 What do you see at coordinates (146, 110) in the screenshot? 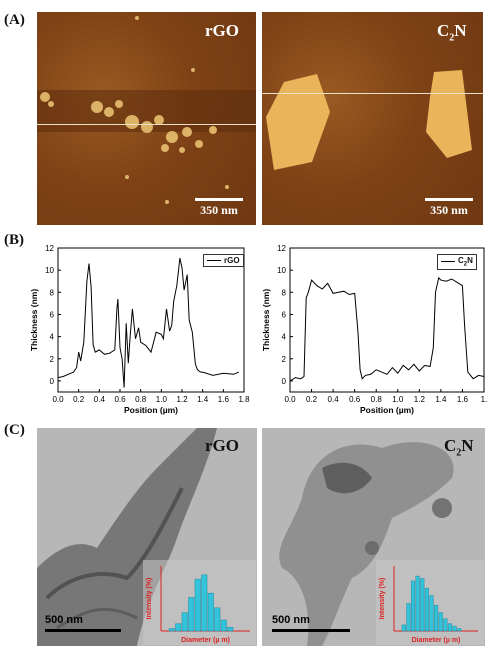
I see `rgo-afm-flakes` at bounding box center [146, 110].